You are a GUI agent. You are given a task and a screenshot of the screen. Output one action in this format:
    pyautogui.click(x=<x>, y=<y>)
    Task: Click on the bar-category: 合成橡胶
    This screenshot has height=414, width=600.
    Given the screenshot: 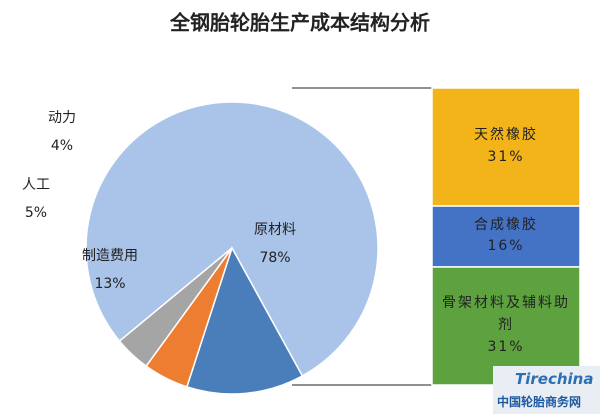 What is the action you would take?
    pyautogui.click(x=506, y=224)
    